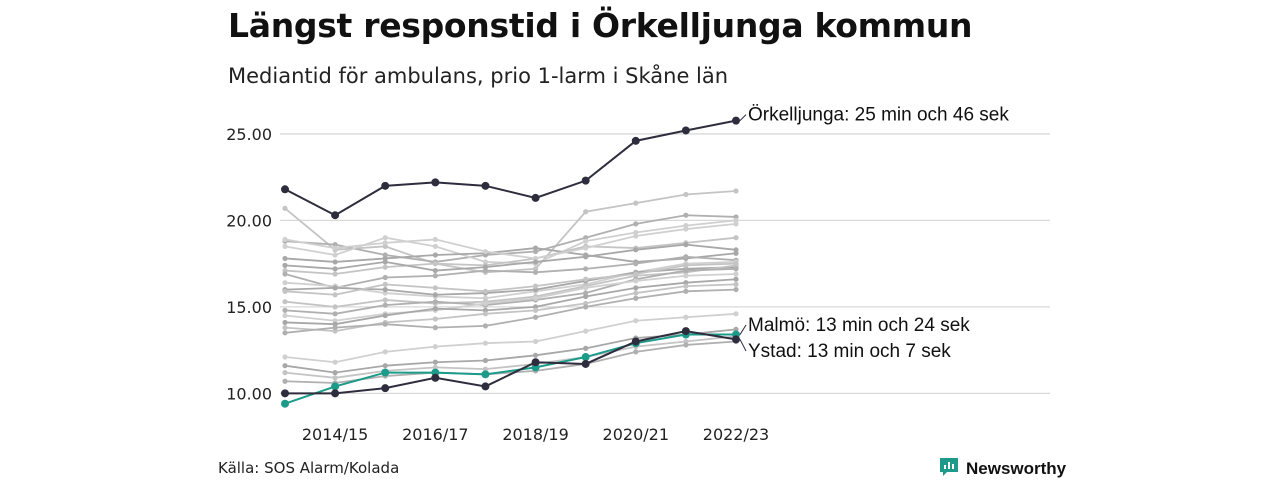  Describe the element at coordinates (636, 434) in the screenshot. I see `x-tick-label: 2020/21` at that location.